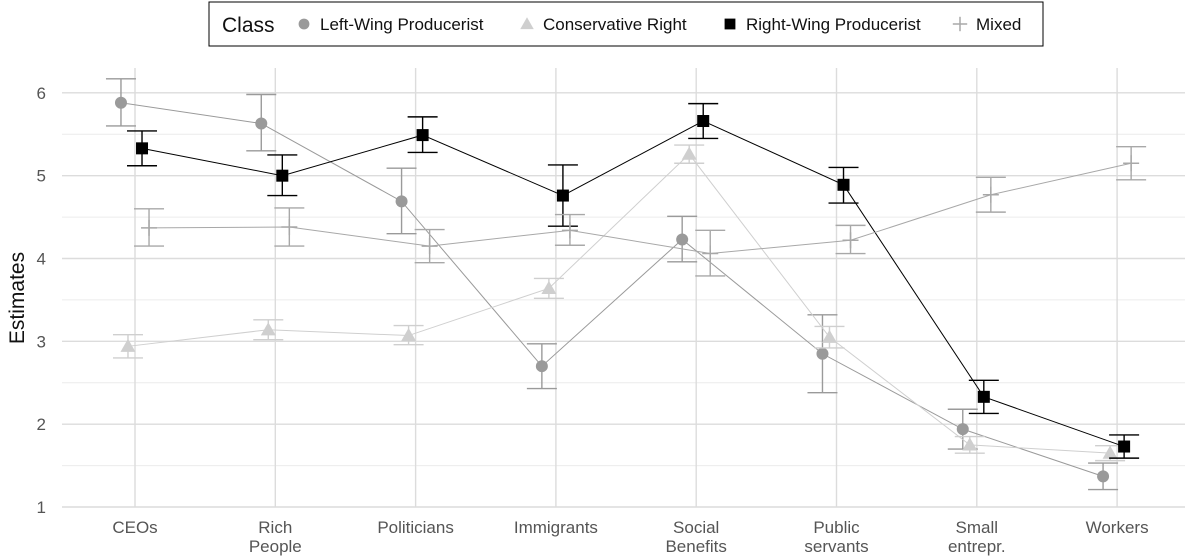 The image size is (1197, 560). I want to click on legend-box, so click(626, 24).